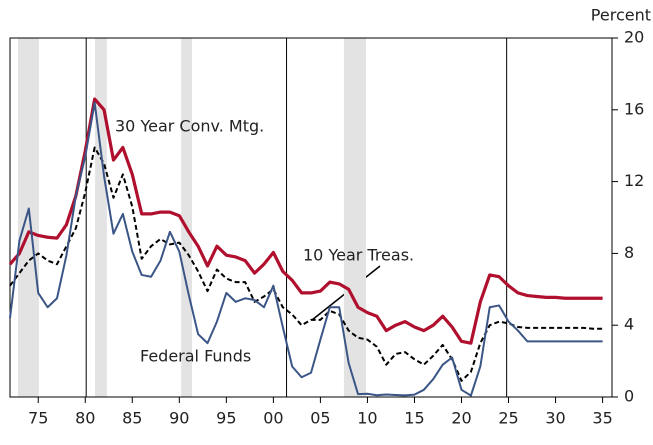 Image resolution: width=653 pixels, height=445 pixels. Describe the element at coordinates (634, 108) in the screenshot. I see `y-tick-label: 16` at that location.